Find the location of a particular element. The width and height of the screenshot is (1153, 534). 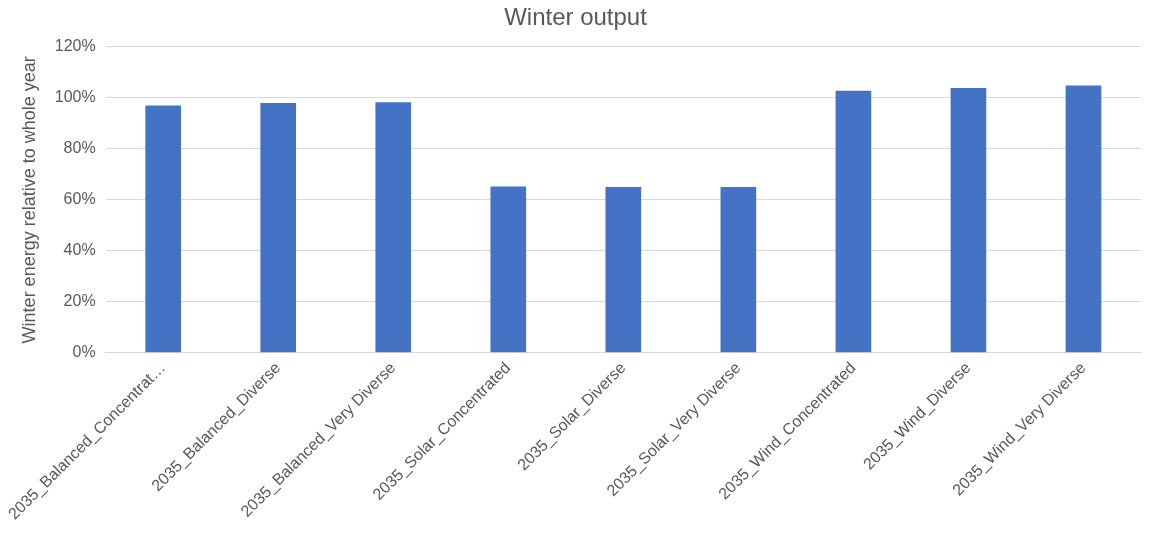

chart-title: Winter output is located at coordinates (576, 17).